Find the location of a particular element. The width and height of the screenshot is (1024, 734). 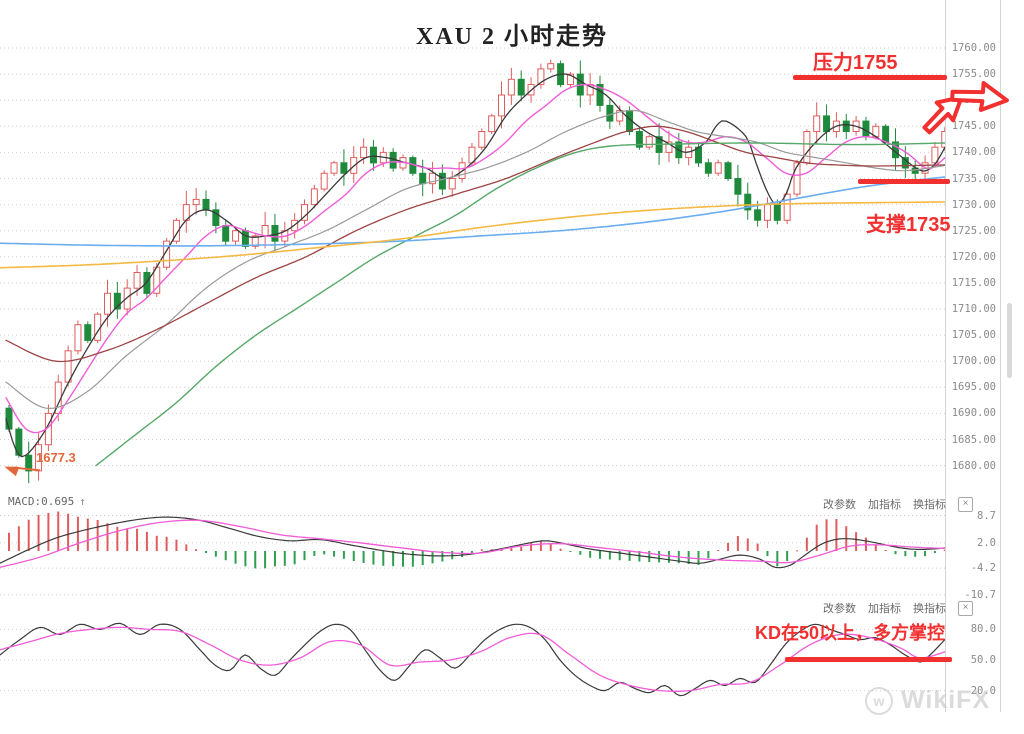

kd-toolbar-button-2: 加指标 is located at coordinates (884, 609).